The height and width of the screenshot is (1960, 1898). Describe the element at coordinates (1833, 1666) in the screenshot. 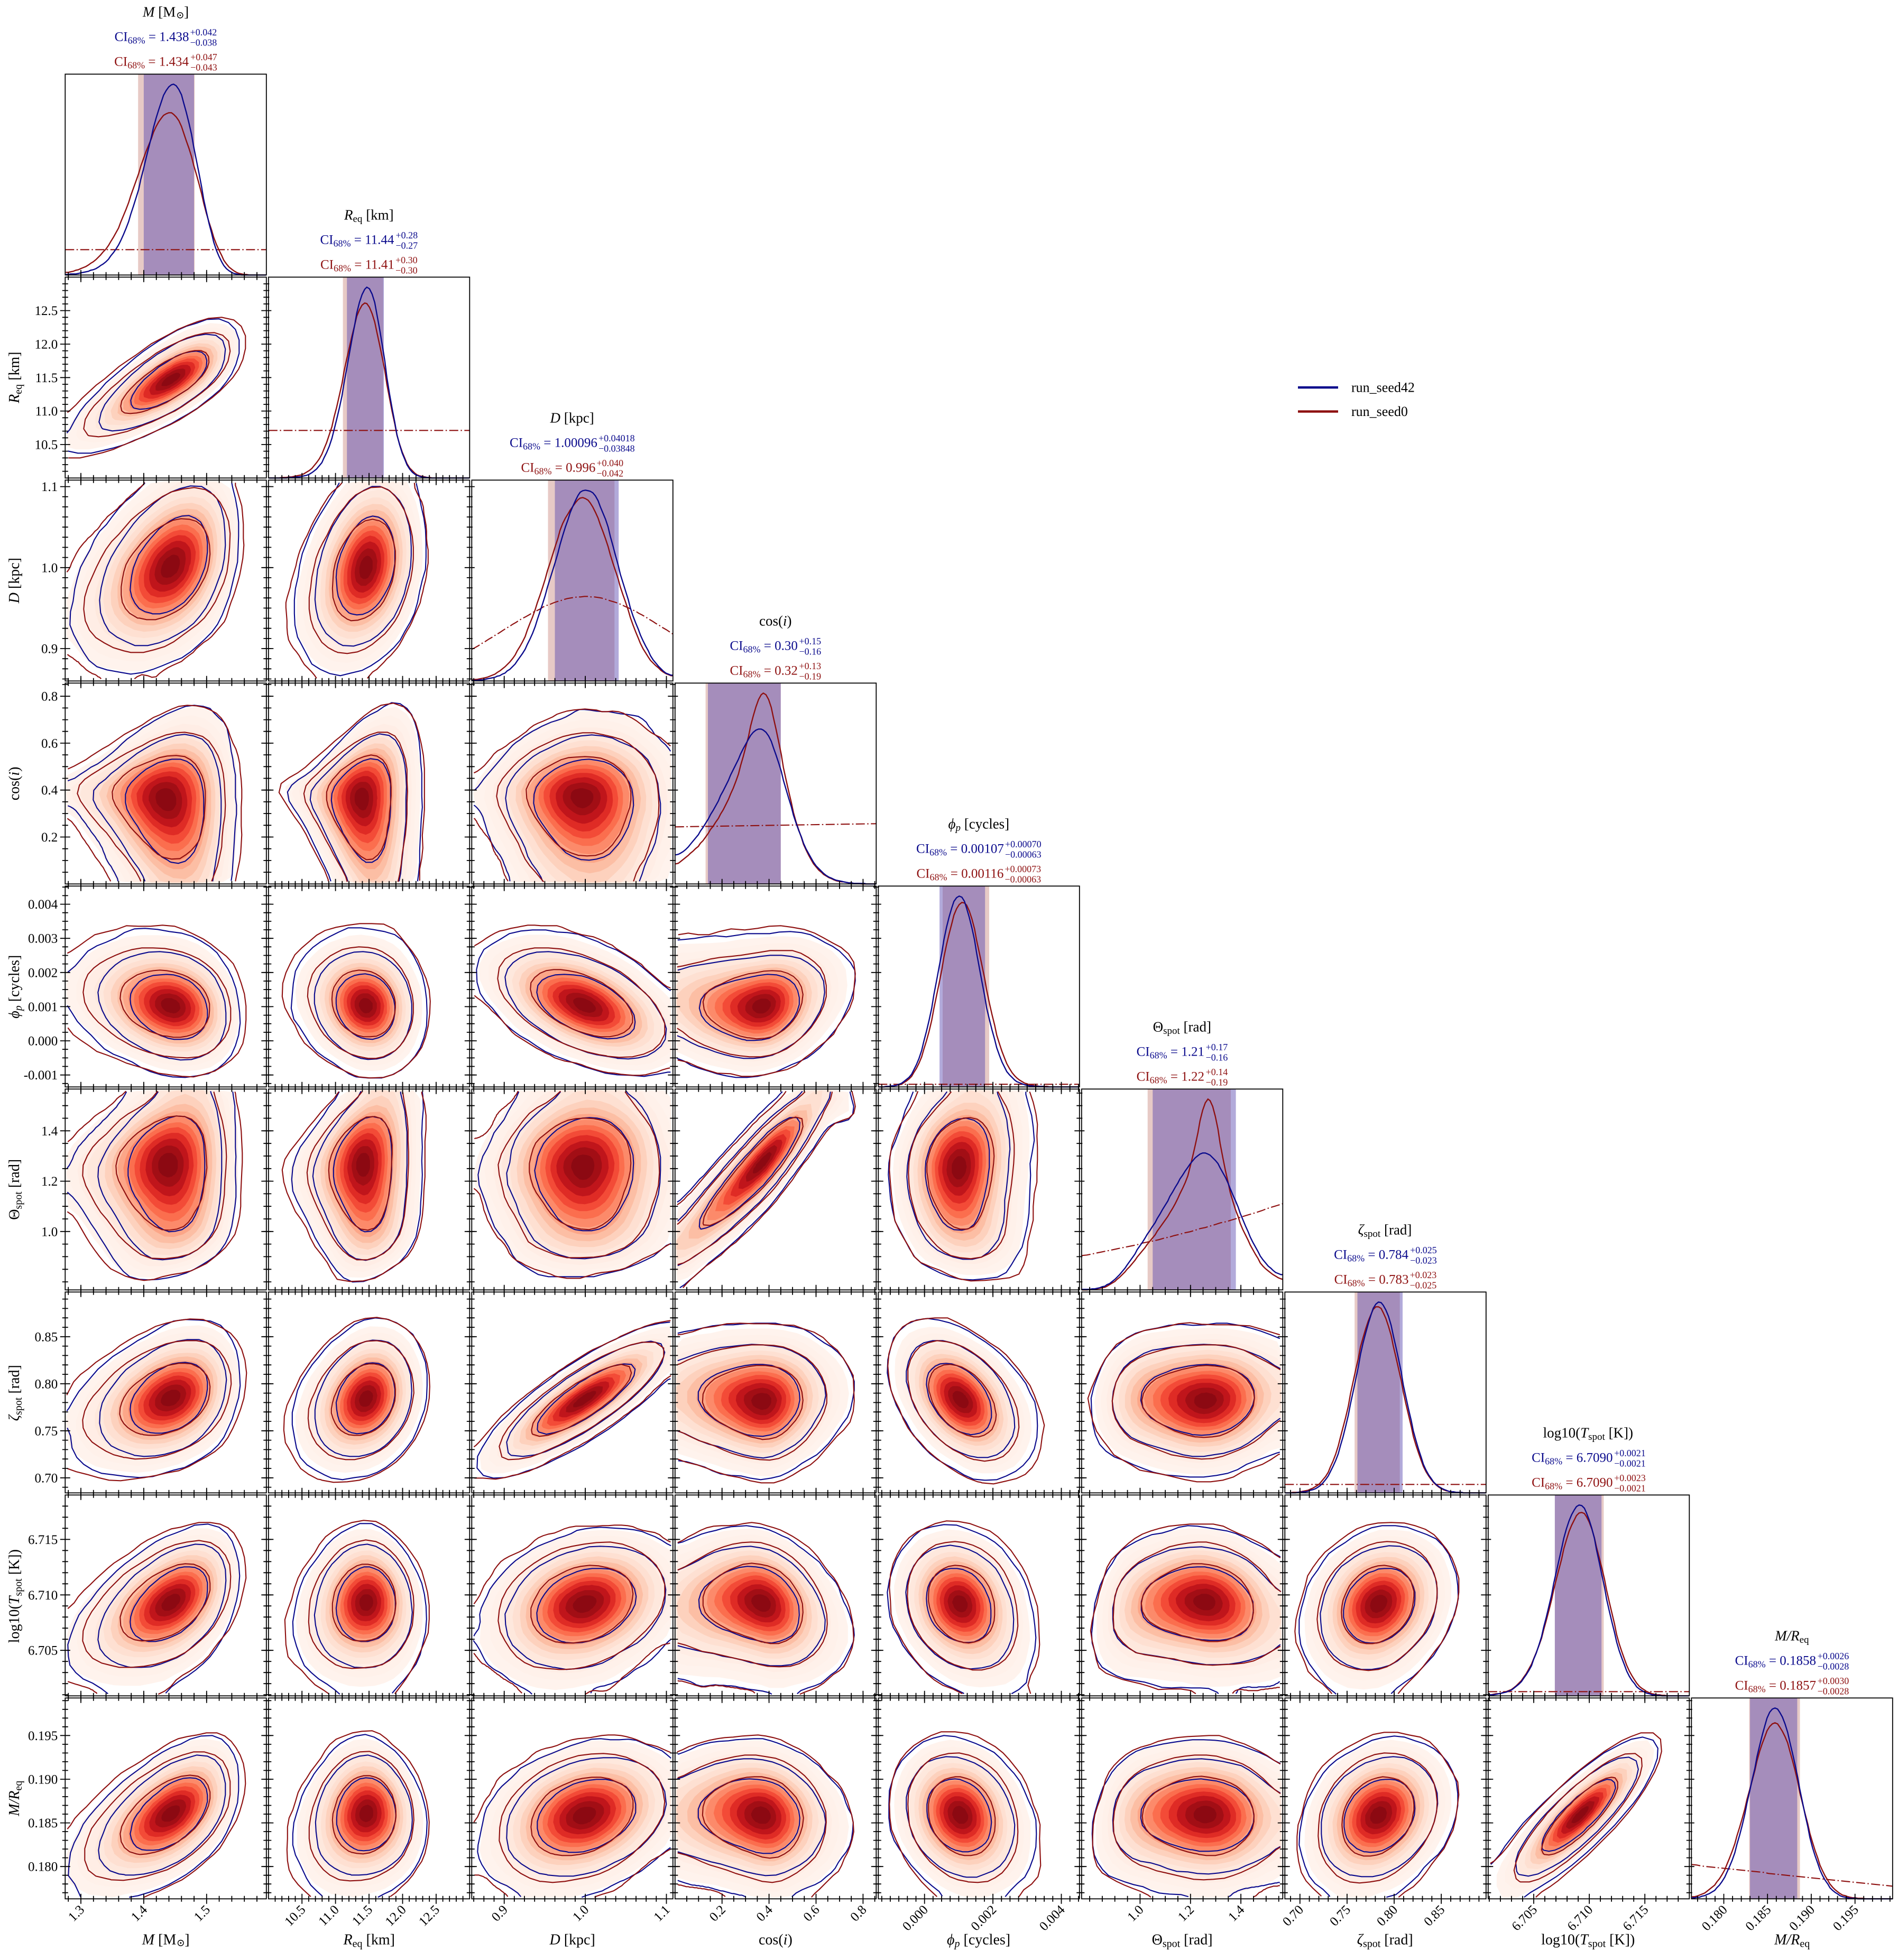

I see `svg-text: −0.0028` at that location.